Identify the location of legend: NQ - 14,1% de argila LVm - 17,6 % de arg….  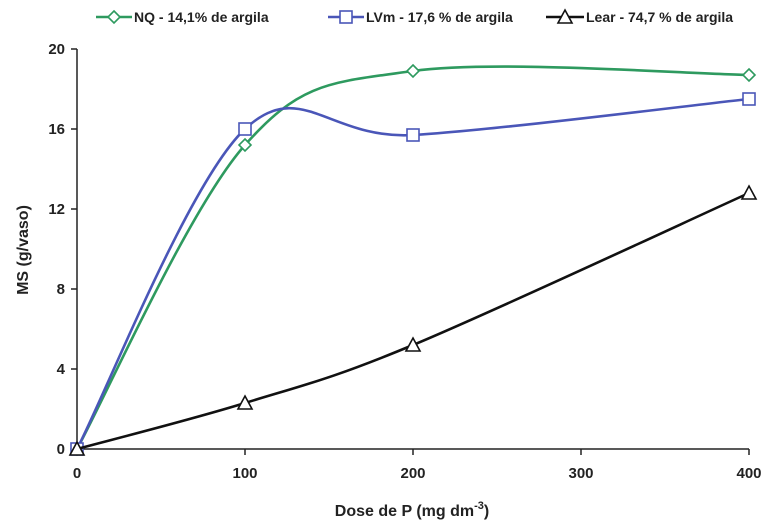
(414, 16).